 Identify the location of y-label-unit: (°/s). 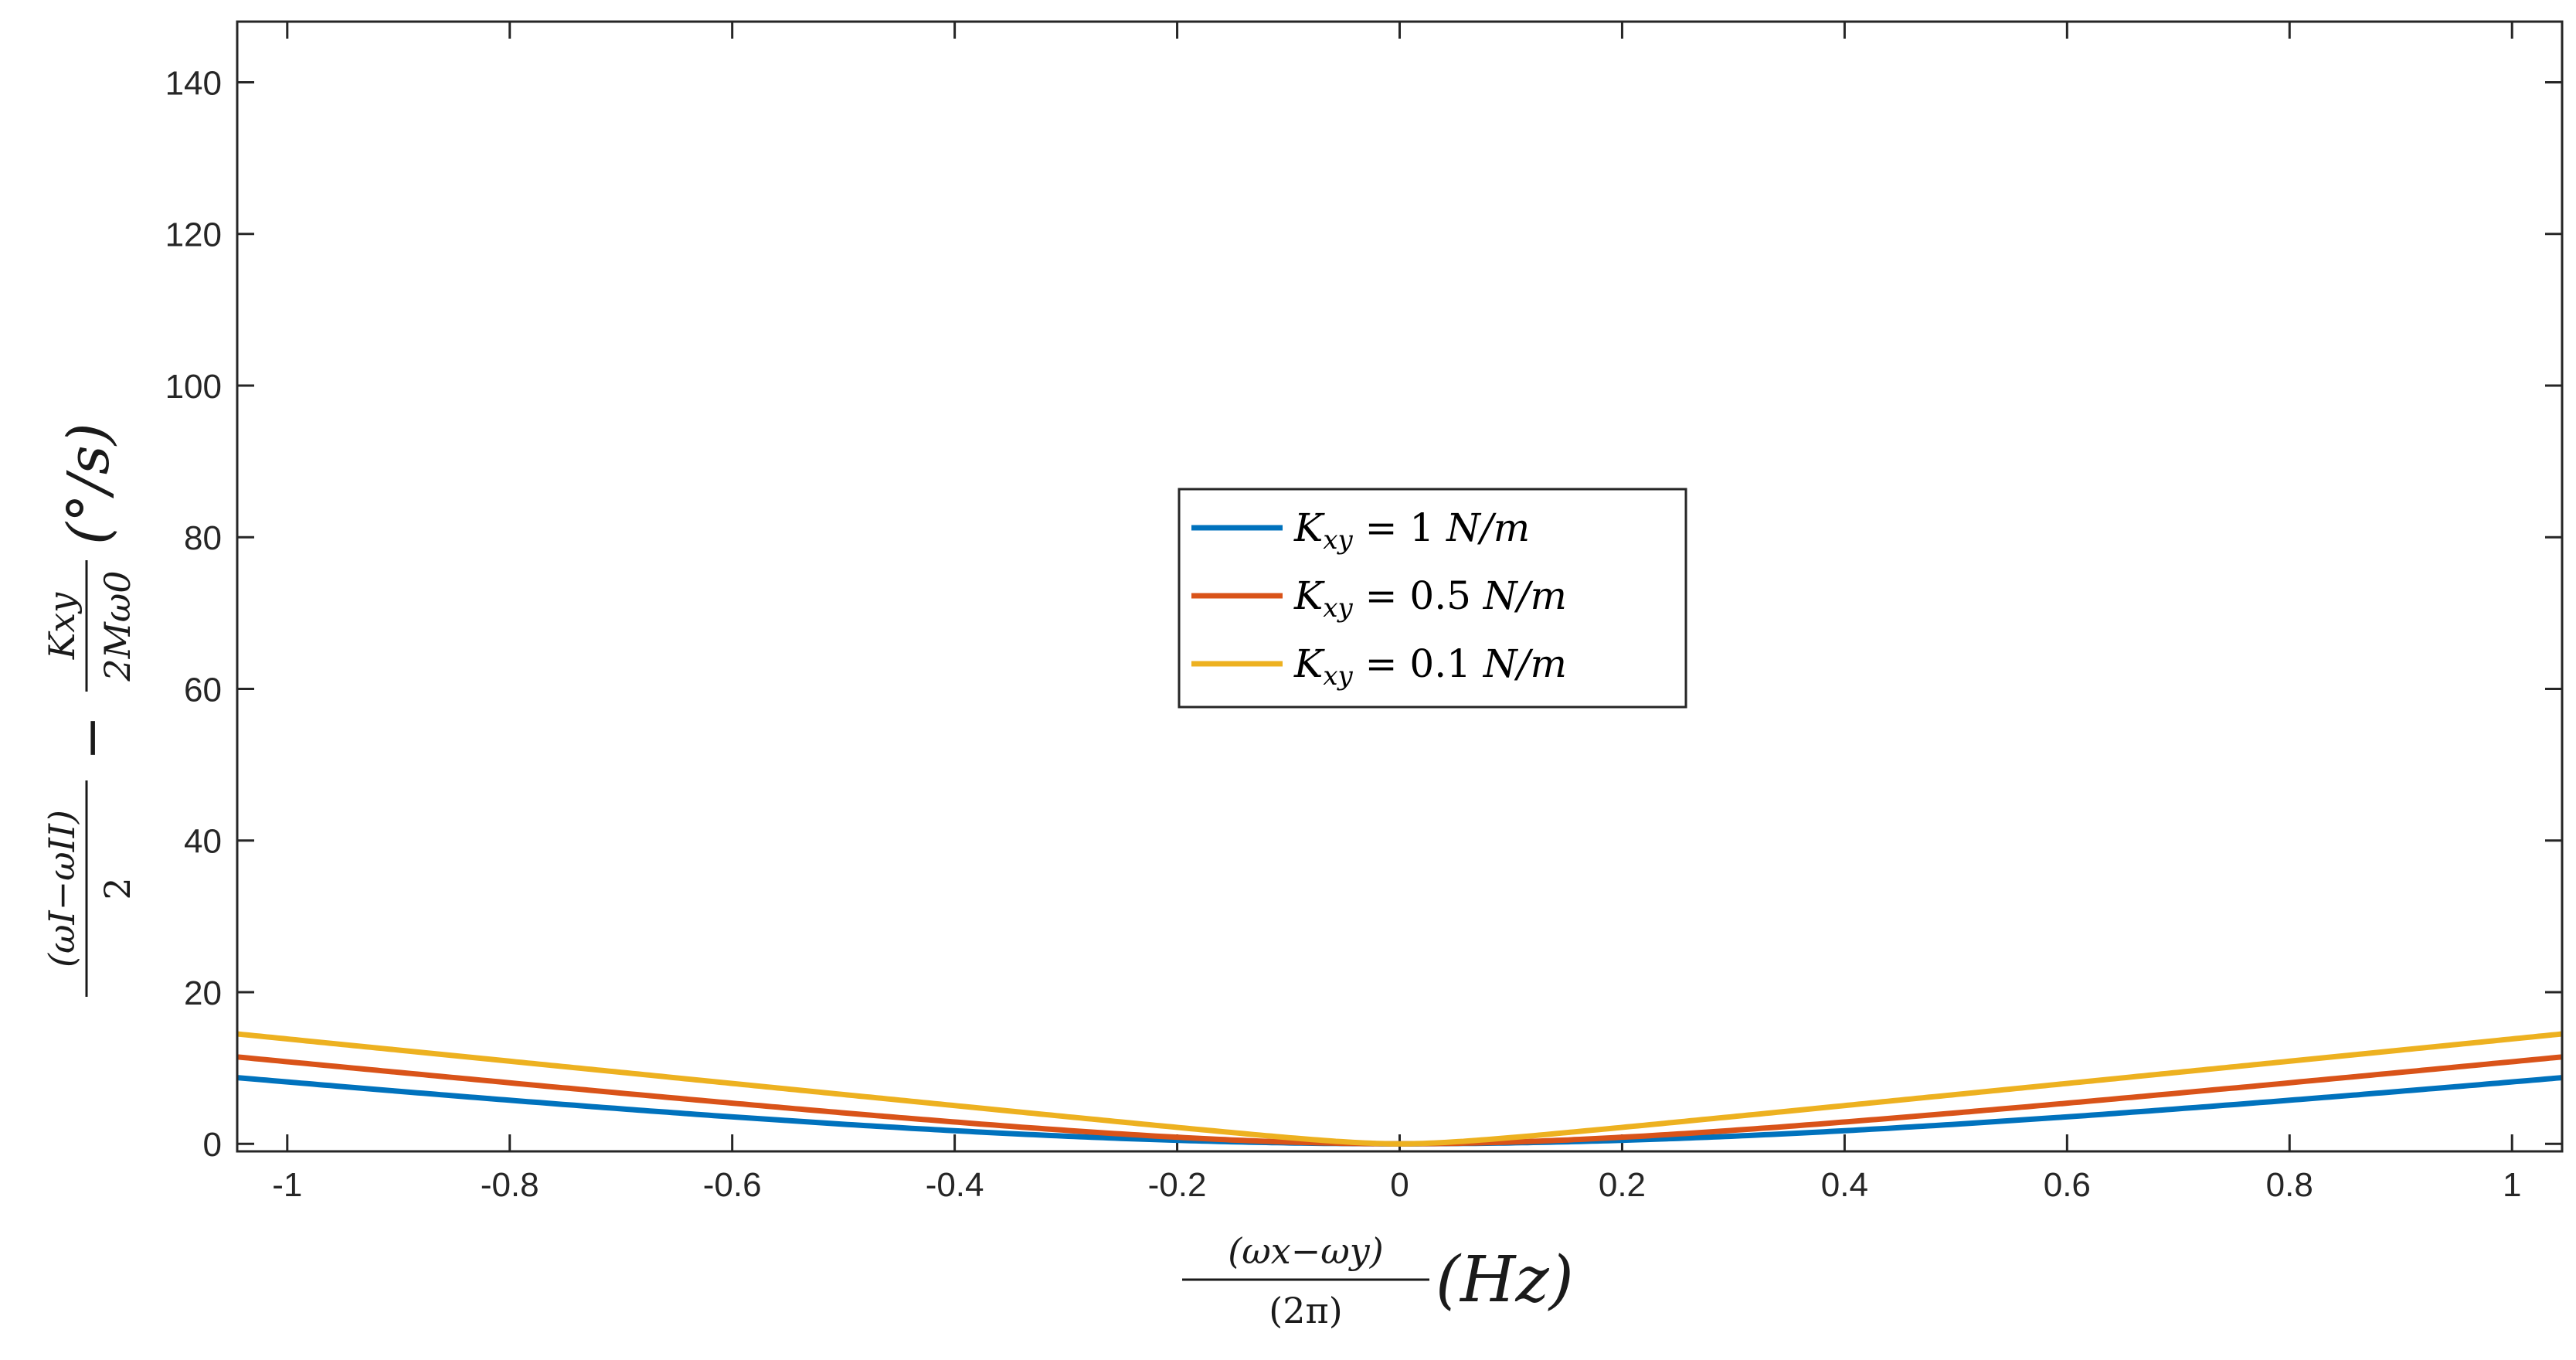
(89, 484).